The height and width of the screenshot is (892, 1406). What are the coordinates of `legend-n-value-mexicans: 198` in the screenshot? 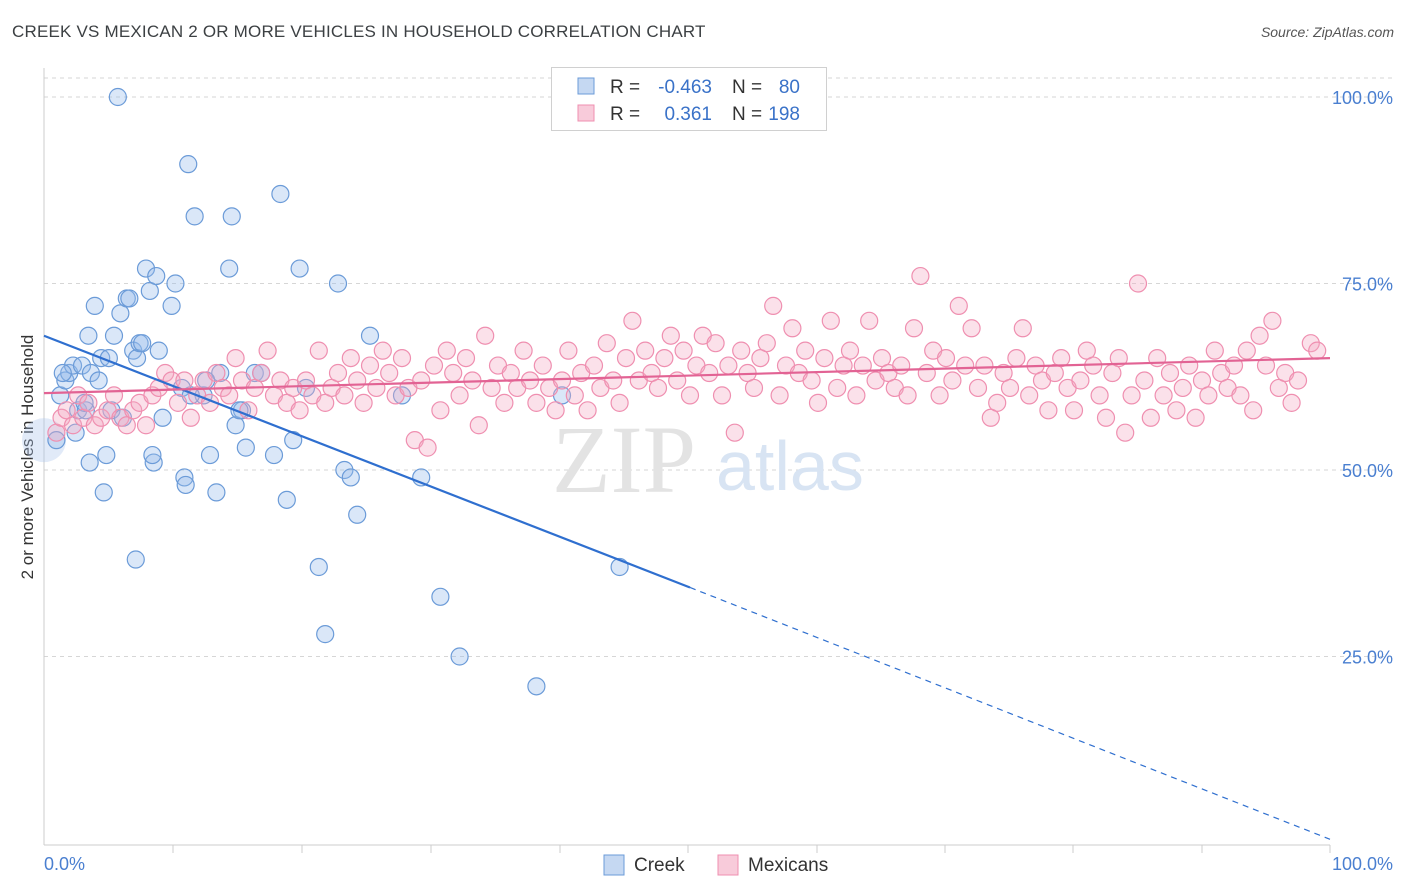 It's located at (784, 114).